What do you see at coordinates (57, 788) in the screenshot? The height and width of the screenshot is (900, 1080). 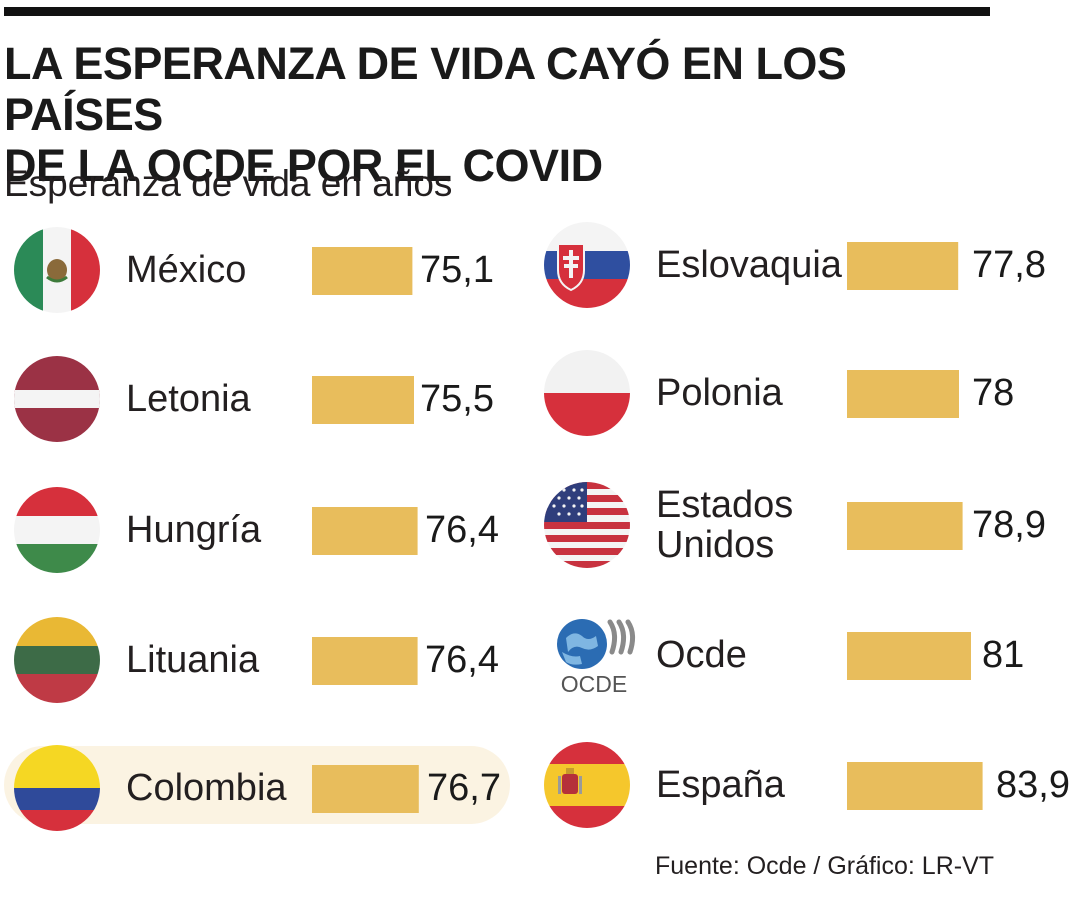 I see `colombia-flag-icon` at bounding box center [57, 788].